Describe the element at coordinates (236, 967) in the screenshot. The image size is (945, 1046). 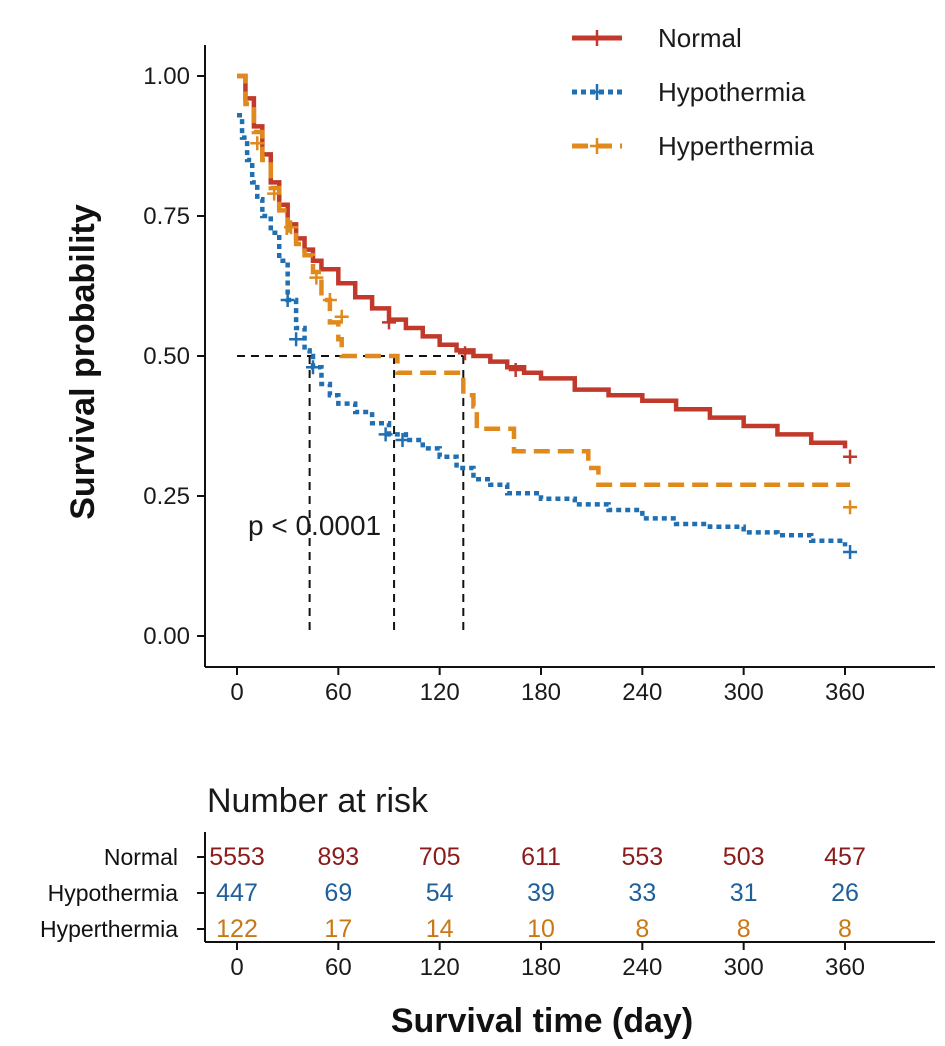
I see `risk-x-tick-label: 0` at that location.